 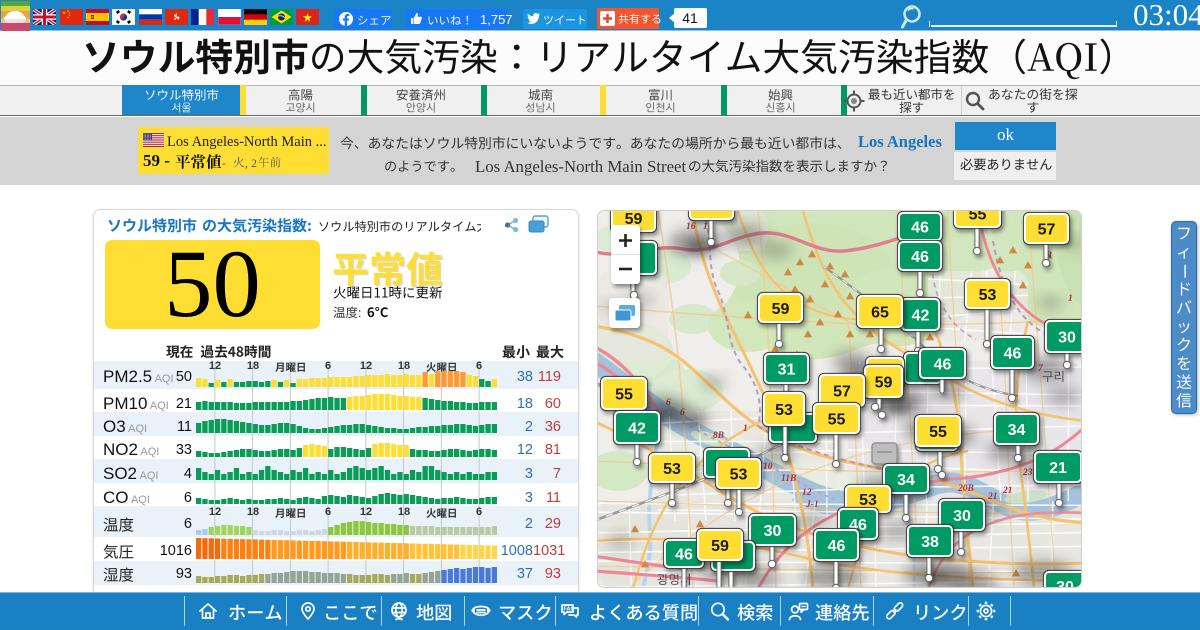 I want to click on svg-text: 8B, so click(x=718, y=436).